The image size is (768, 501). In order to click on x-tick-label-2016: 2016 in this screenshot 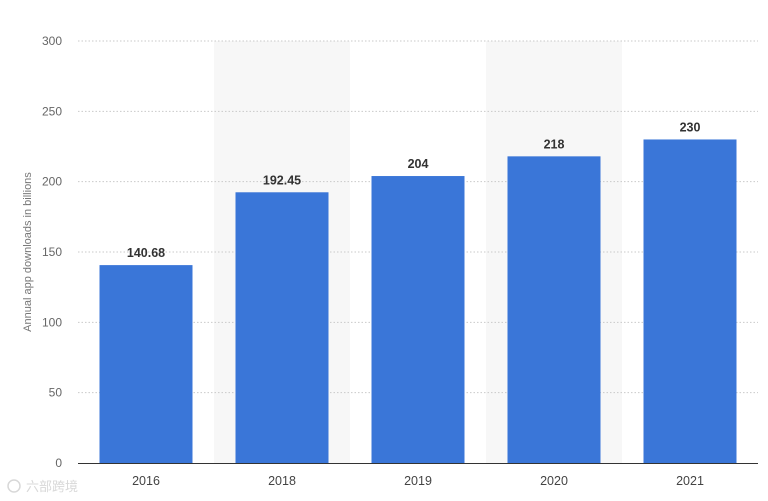, I will do `click(146, 481)`.